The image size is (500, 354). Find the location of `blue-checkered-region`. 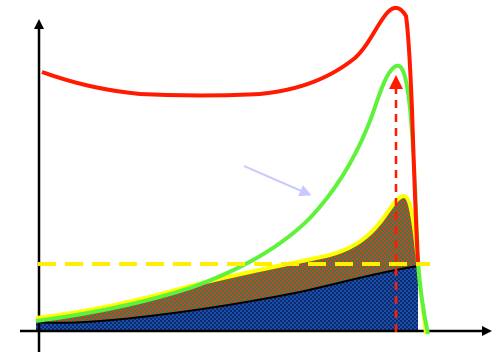

blue-checkered-region is located at coordinates (227, 299).